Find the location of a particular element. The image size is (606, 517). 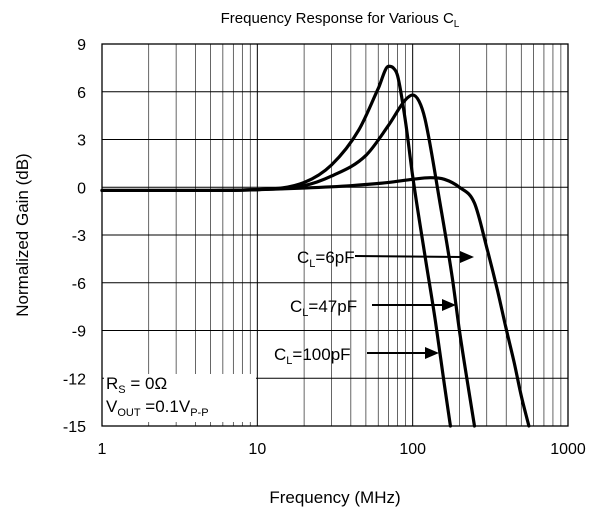

y-tick-labels: -15 -12 -9 -6 -3 0 3 6 9 is located at coordinates (74, 236).